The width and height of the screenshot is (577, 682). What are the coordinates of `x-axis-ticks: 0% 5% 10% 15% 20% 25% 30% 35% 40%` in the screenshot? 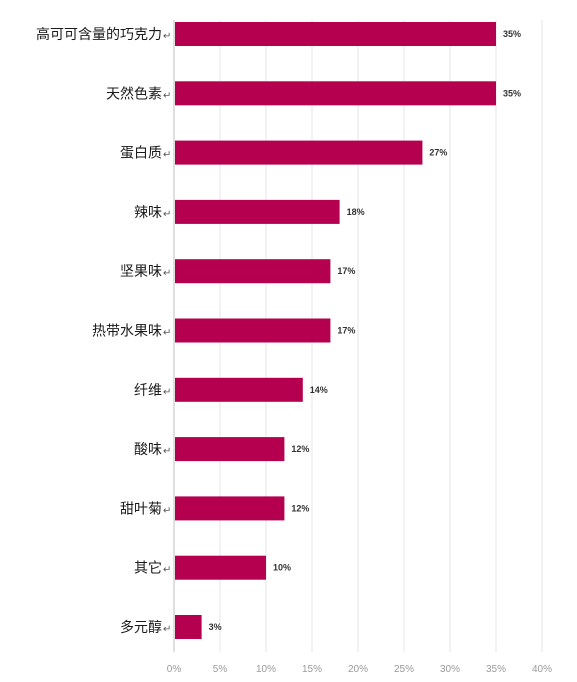 It's located at (359, 669).